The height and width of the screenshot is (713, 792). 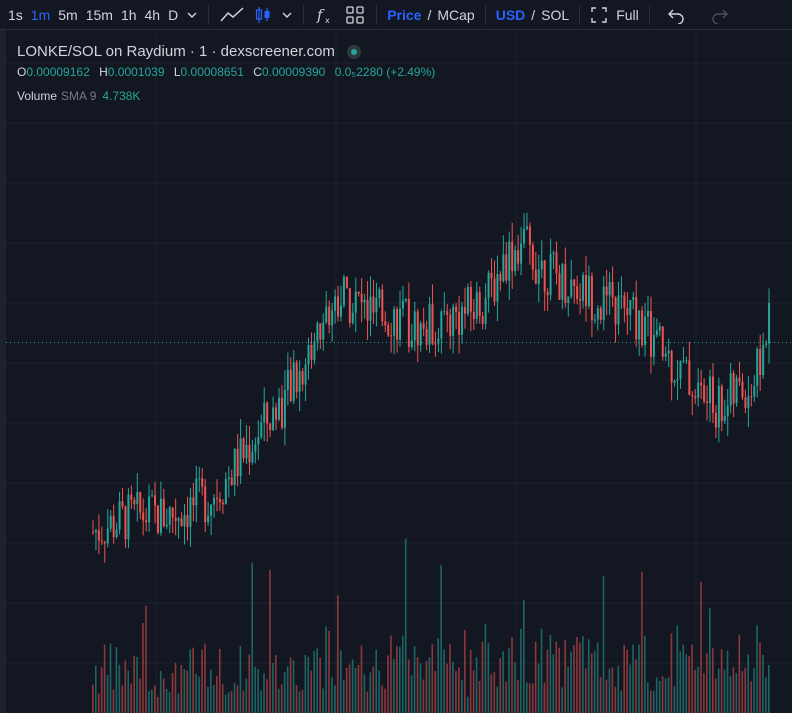 What do you see at coordinates (627, 14) in the screenshot?
I see `fullscreen-button: Full` at bounding box center [627, 14].